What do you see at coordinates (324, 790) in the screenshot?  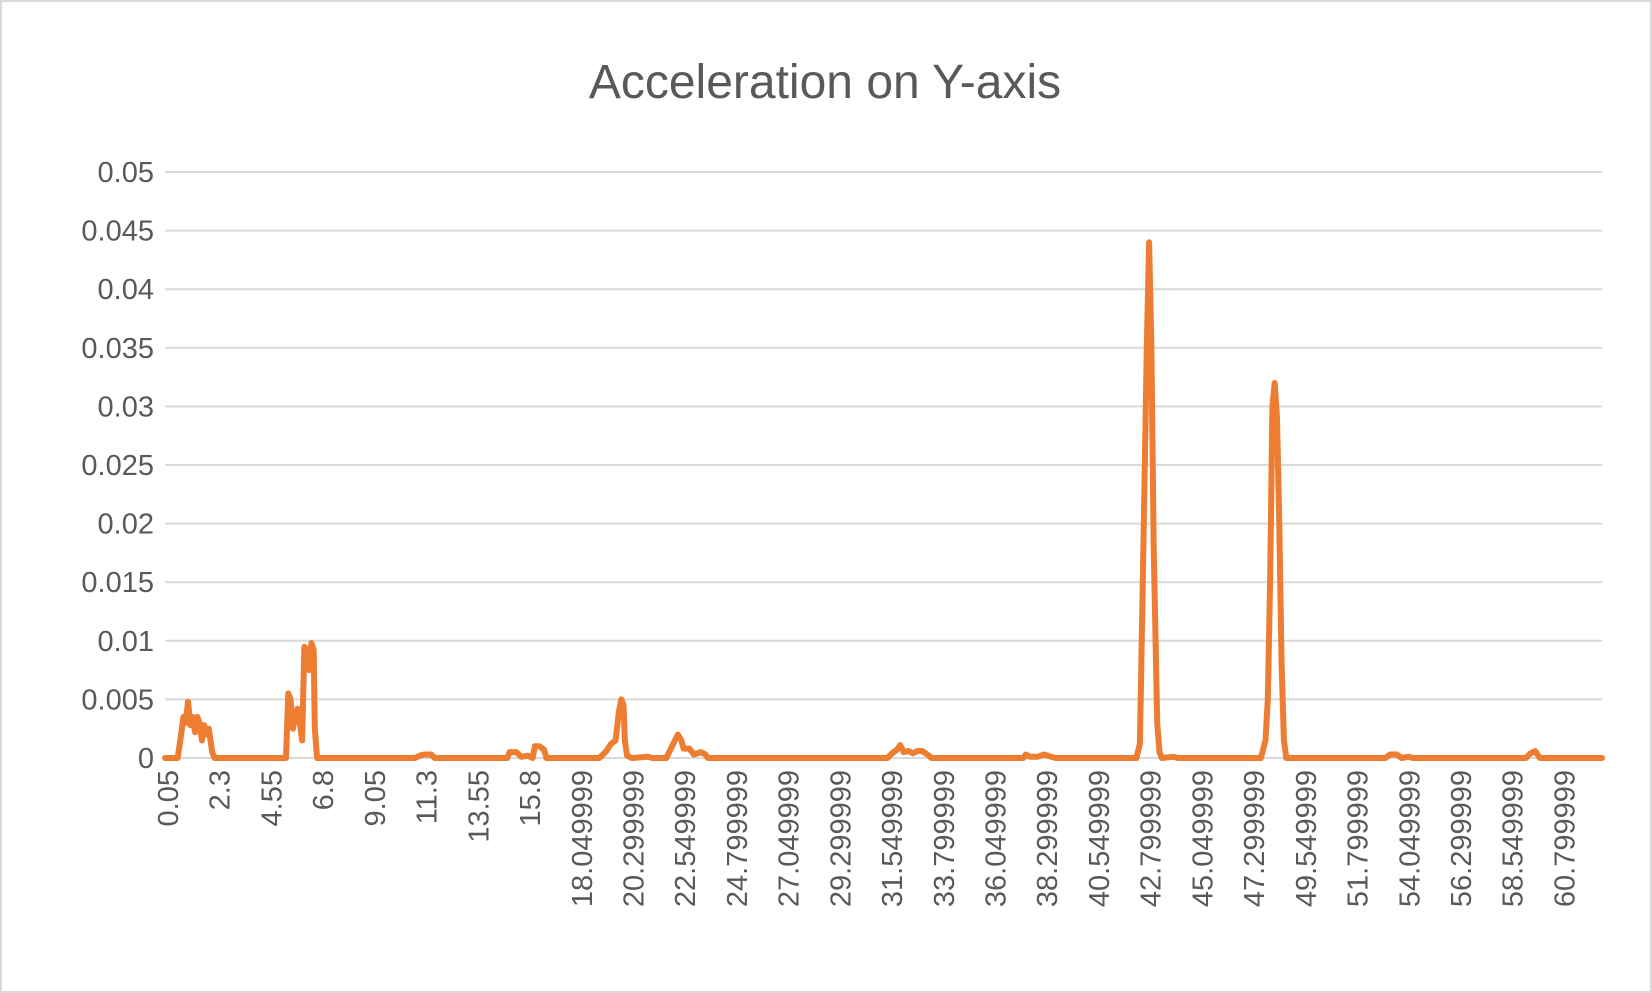 I see `x-tick-label: 6.8` at bounding box center [324, 790].